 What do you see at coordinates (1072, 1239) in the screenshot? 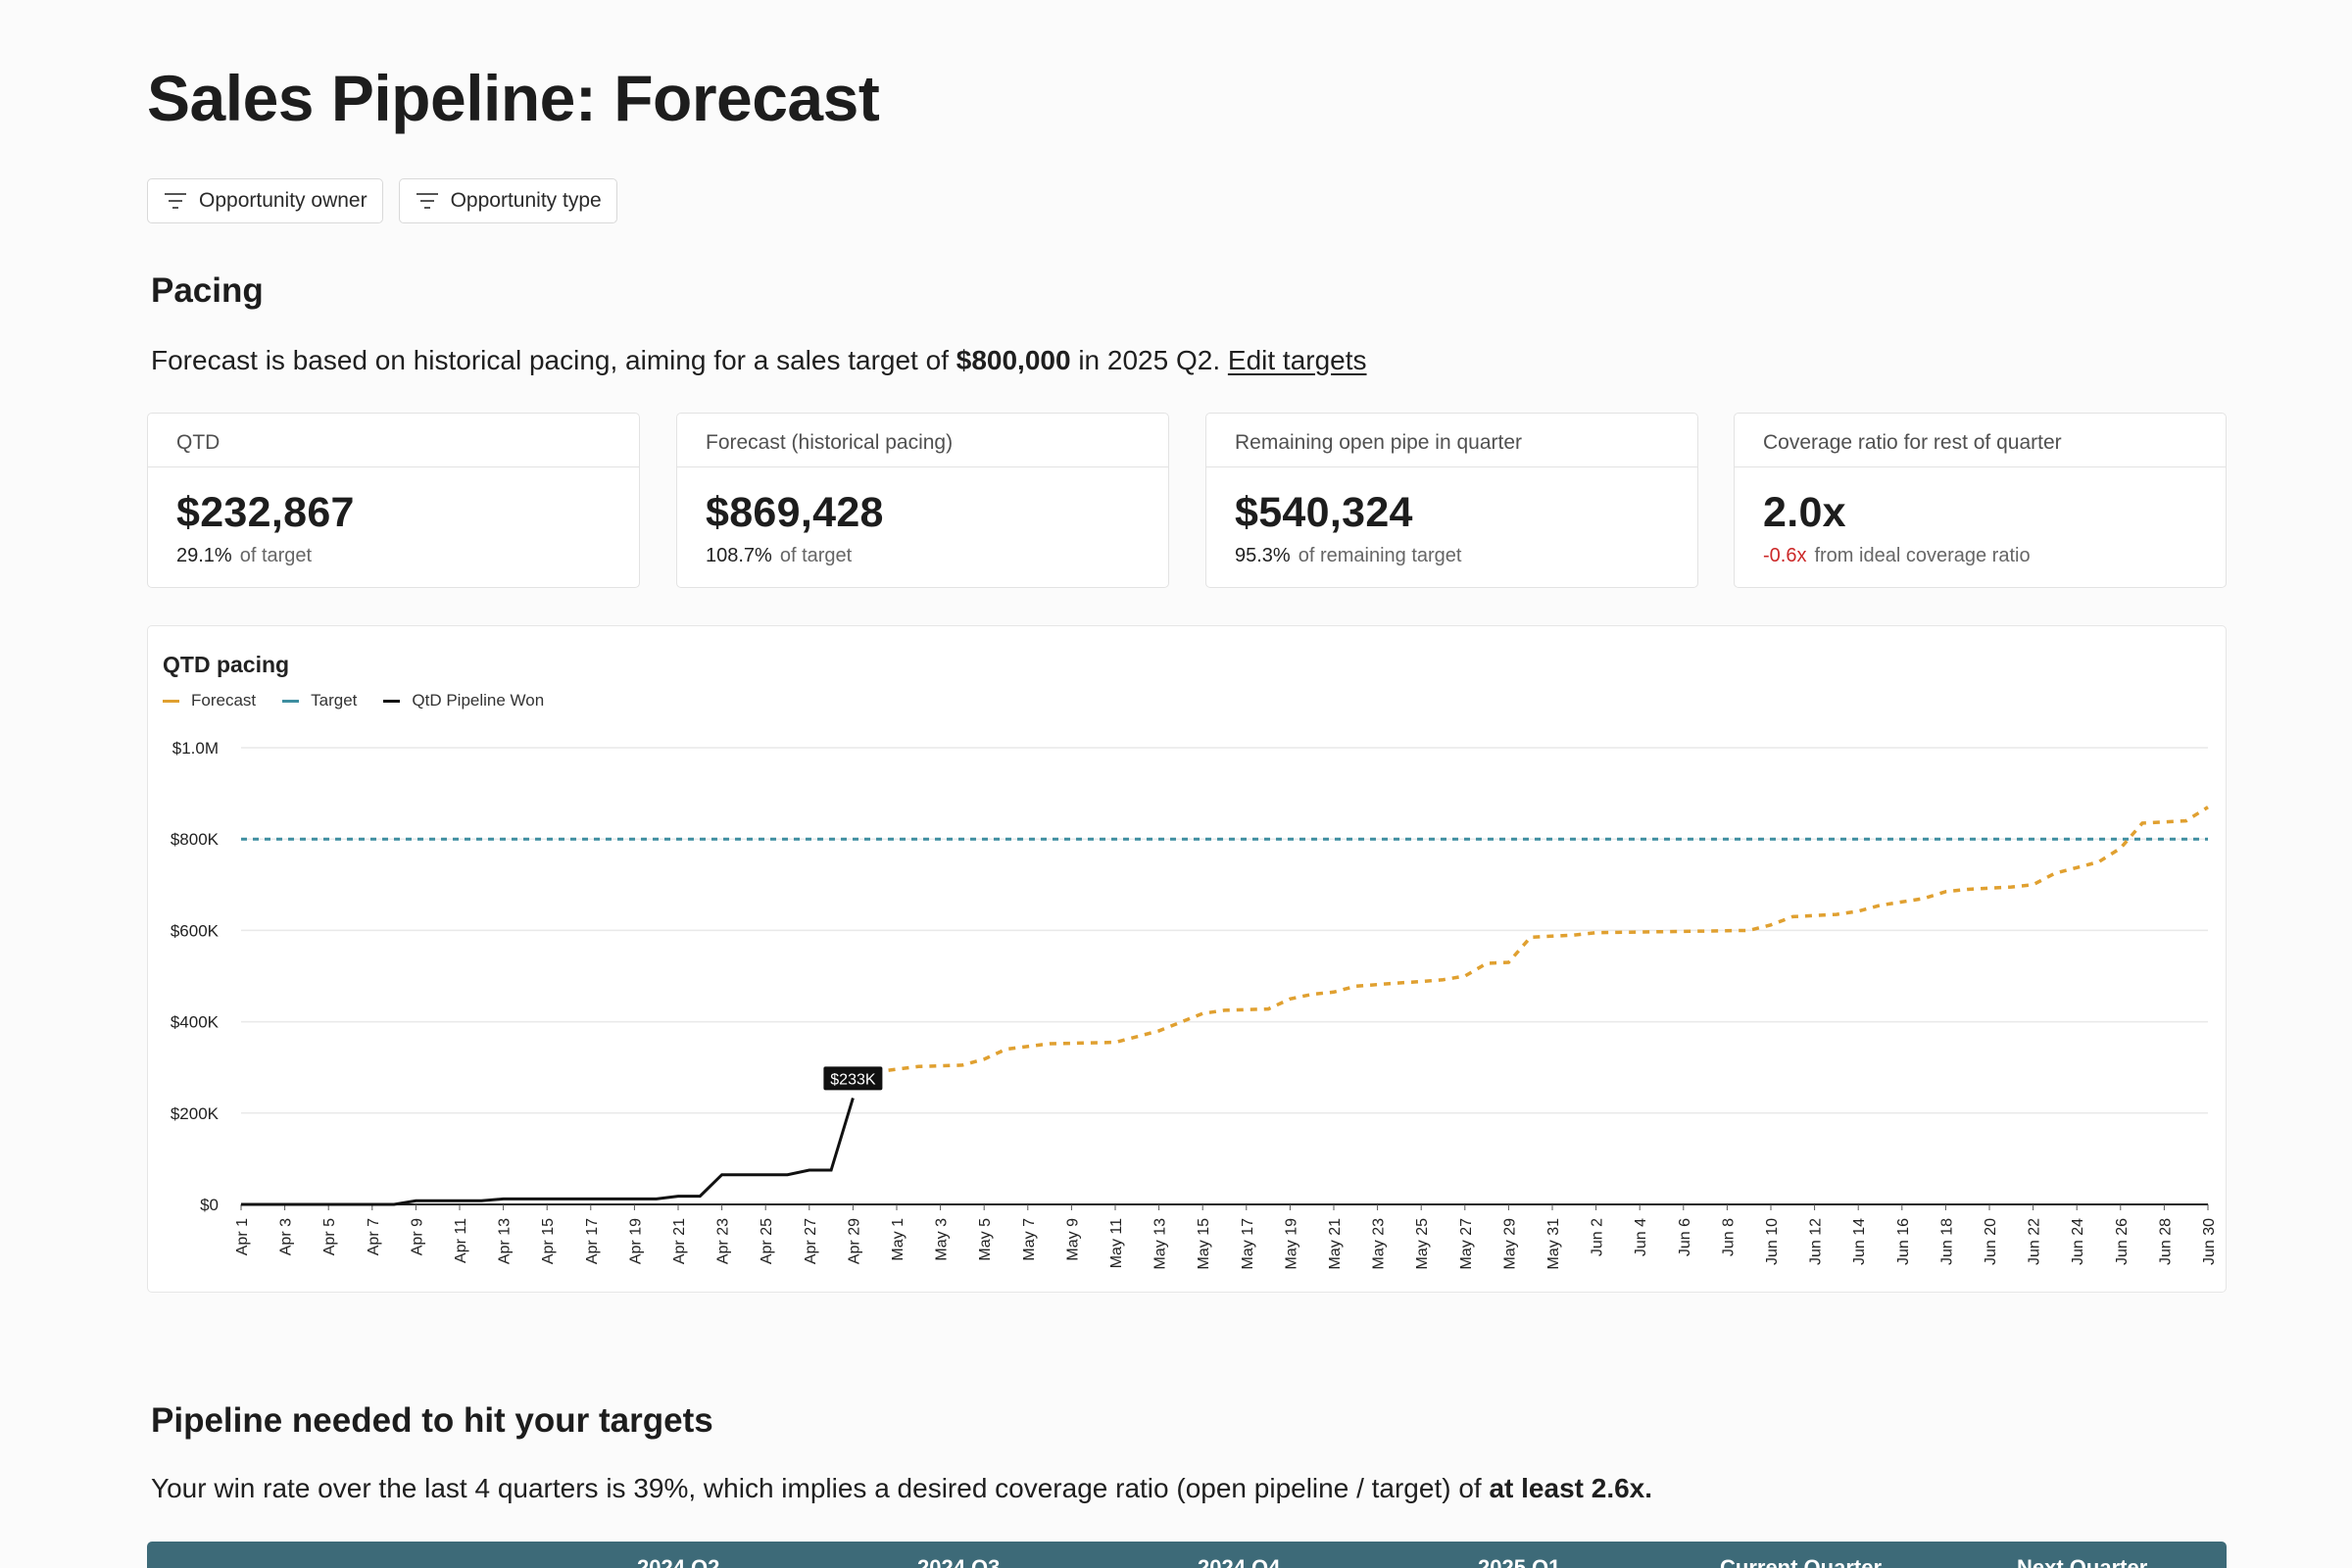
I see `x-tick-label: May 9` at bounding box center [1072, 1239].